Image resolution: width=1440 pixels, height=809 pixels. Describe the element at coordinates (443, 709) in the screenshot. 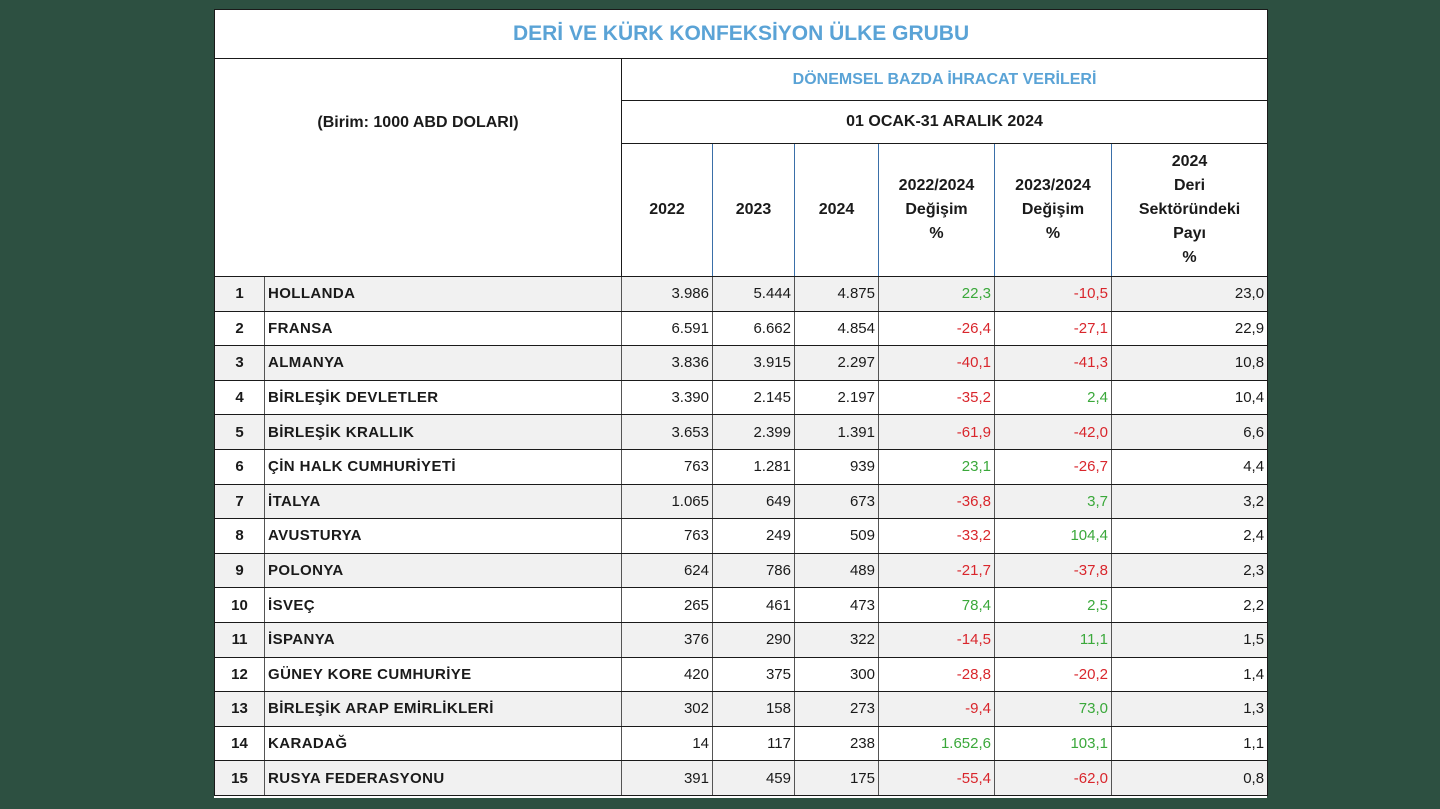

I see `row-country: BİRLEŞİK ARAP EMİRLİKLERİ` at that location.